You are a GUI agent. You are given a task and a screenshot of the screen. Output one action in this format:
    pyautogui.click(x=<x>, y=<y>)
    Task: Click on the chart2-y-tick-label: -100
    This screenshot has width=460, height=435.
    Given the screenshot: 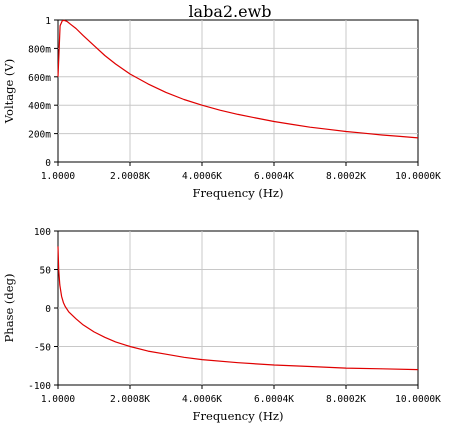 What is the action you would take?
    pyautogui.click(x=39, y=386)
    